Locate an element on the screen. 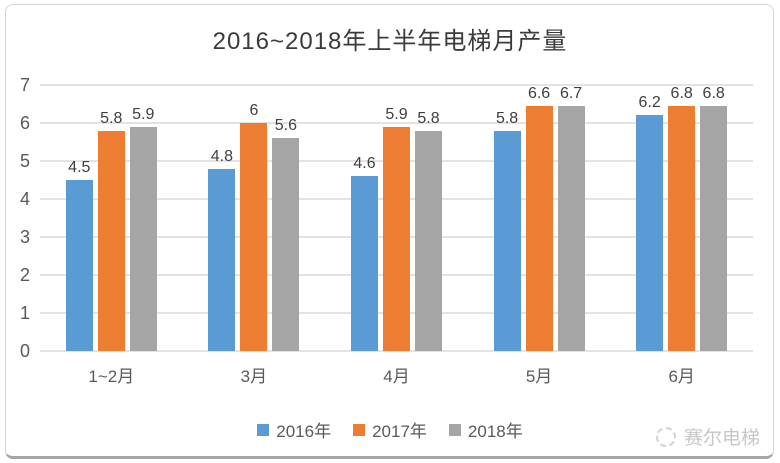 This screenshot has height=463, width=780. data-label: 4.5 is located at coordinates (79, 167).